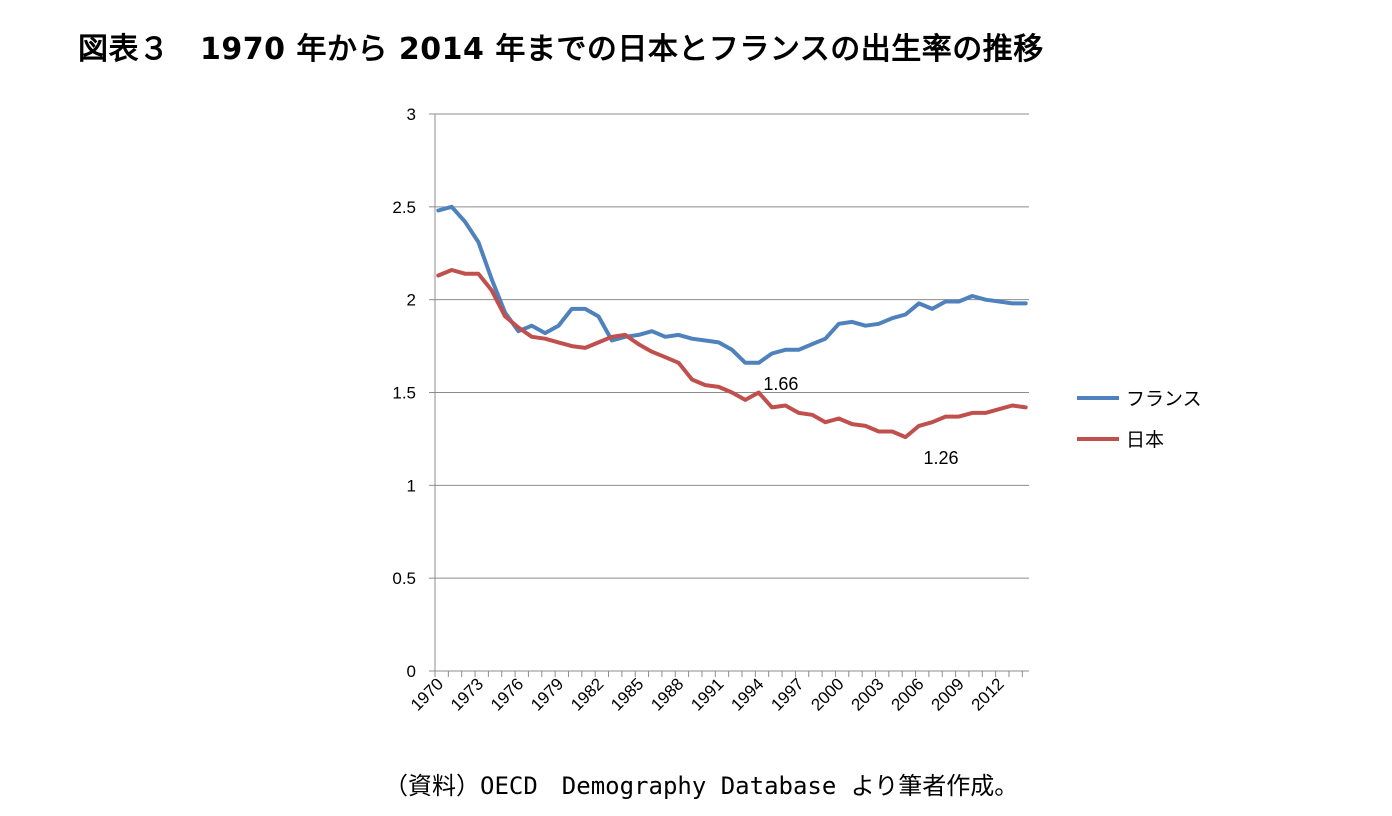  Describe the element at coordinates (732, 284) in the screenshot. I see `series-line-france` at that location.